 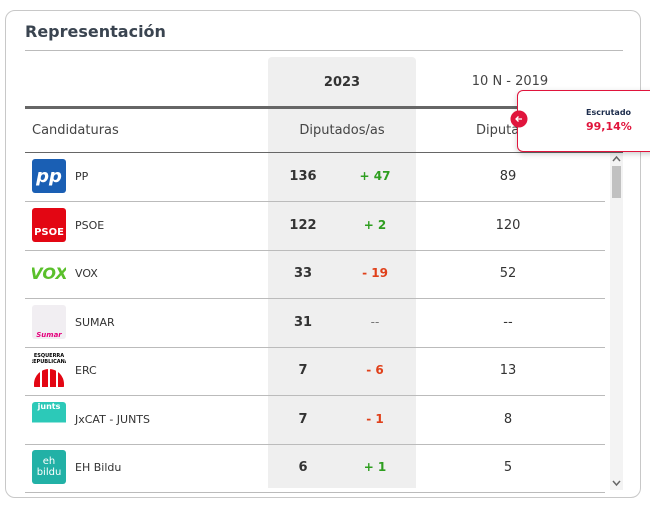 I want to click on scroll-up, so click(x=616, y=159).